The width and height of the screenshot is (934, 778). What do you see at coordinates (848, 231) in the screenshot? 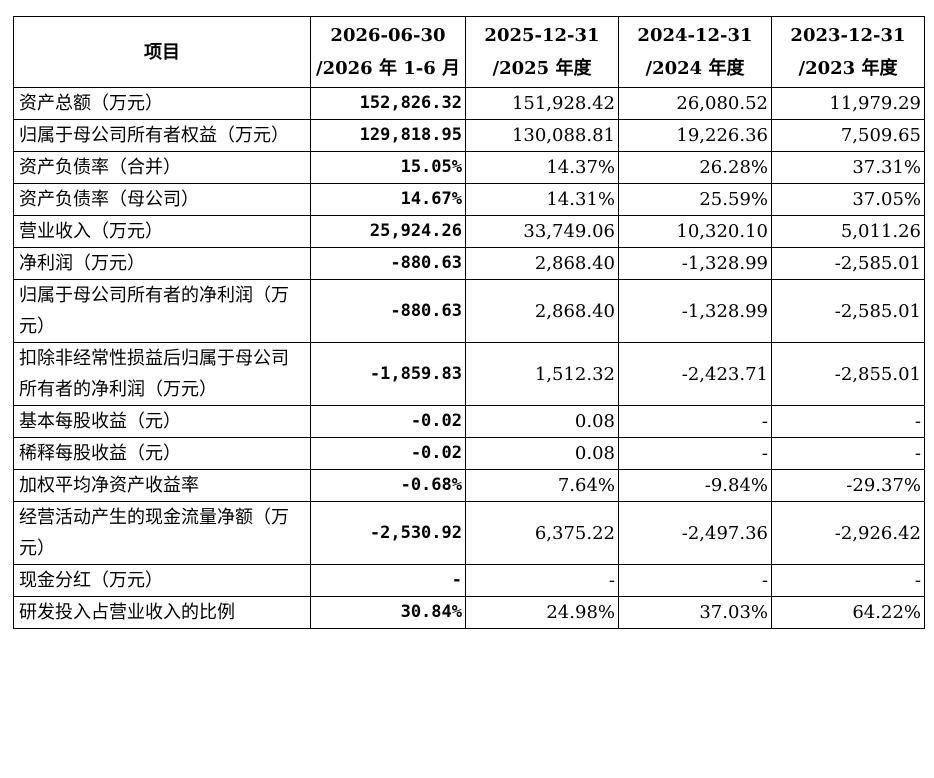
I see `cell-period-4: 5,011.26` at bounding box center [848, 231].